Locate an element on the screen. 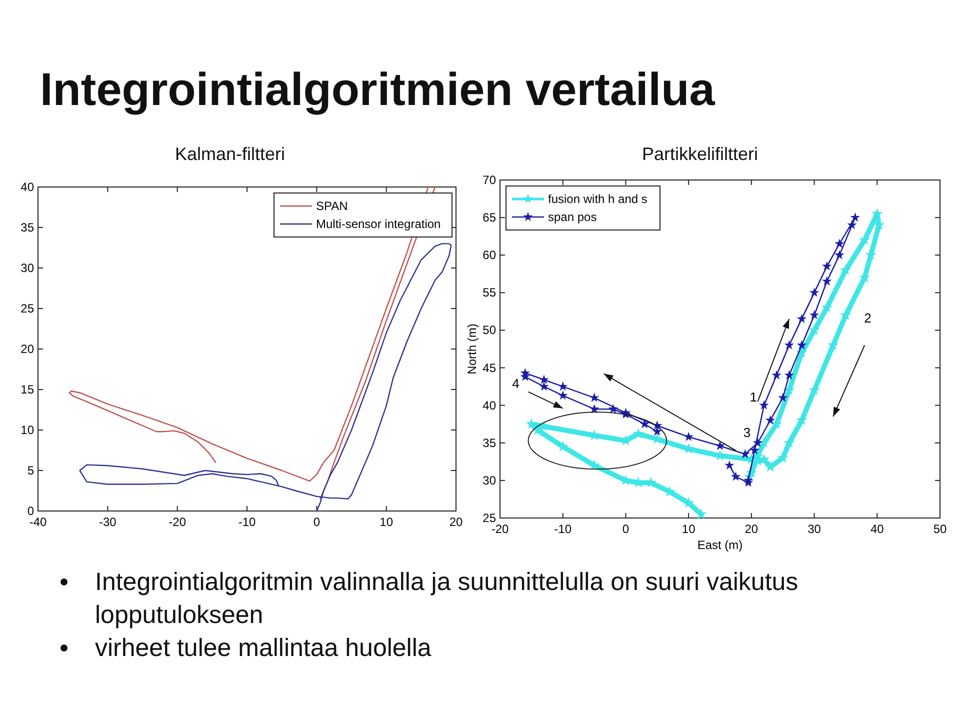 This screenshot has height=710, width=960. x-tick-label: -40 is located at coordinates (38, 522).